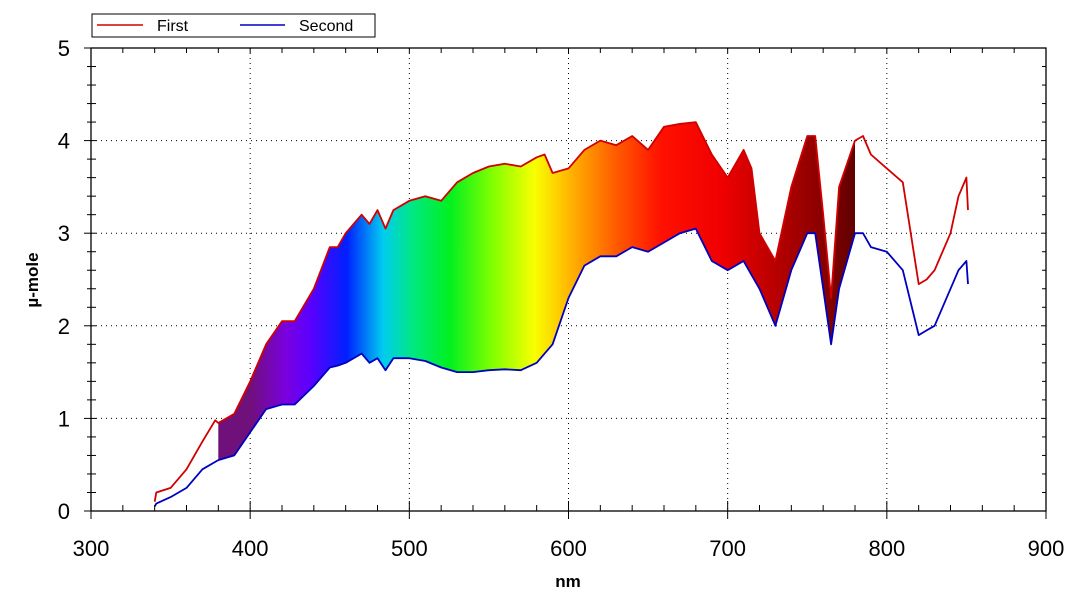 The width and height of the screenshot is (1083, 607). What do you see at coordinates (409, 548) in the screenshot?
I see `x-tick-label: 500` at bounding box center [409, 548].